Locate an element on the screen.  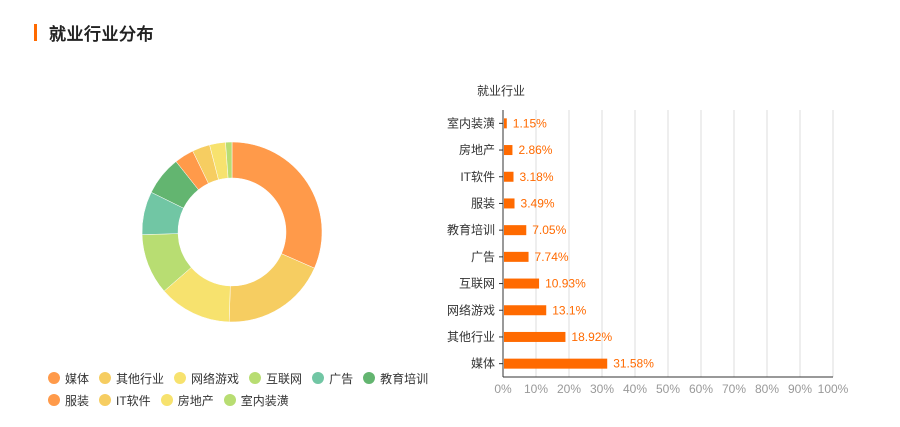
x-tick-label: 90% is located at coordinates (800, 389).